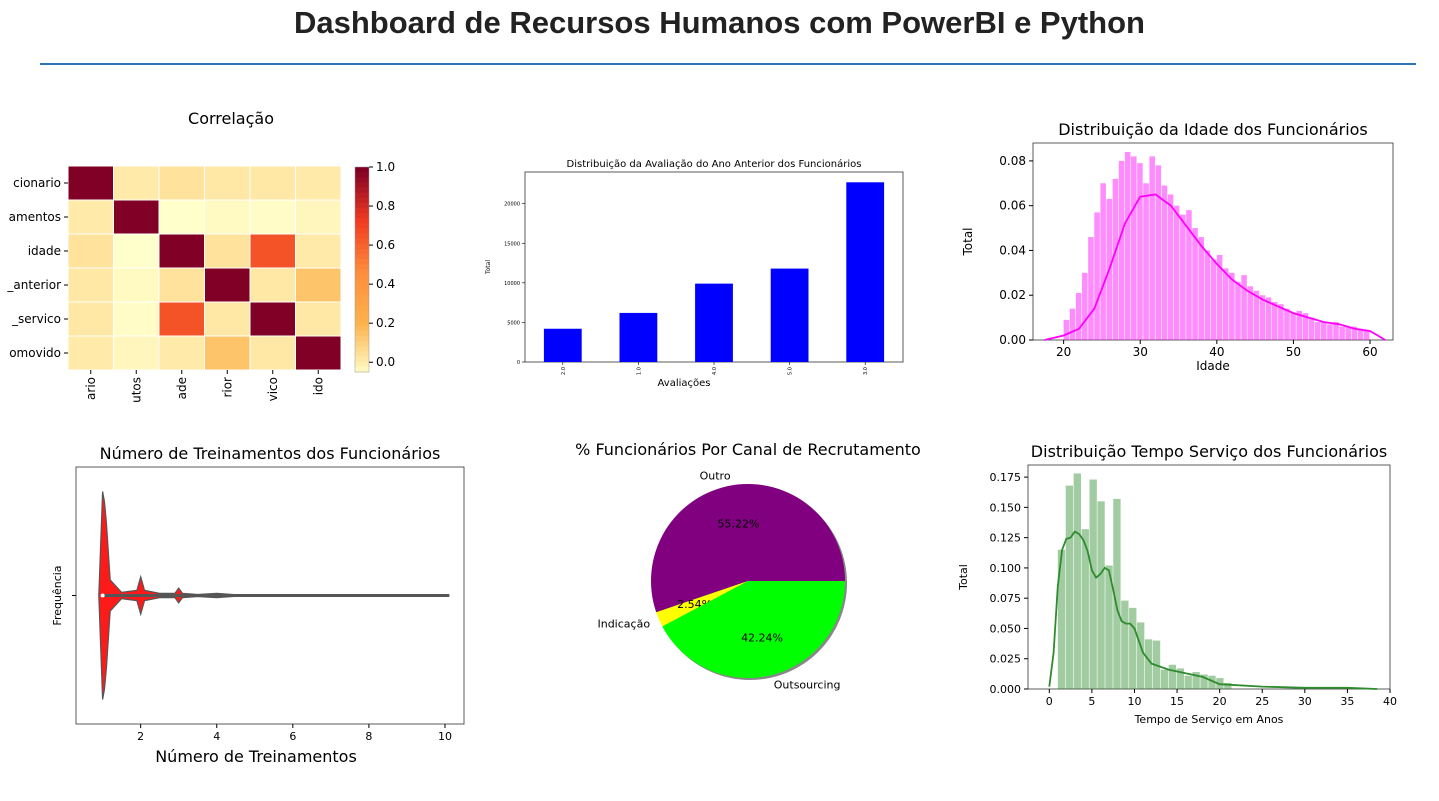 Image resolution: width=1439 pixels, height=801 pixels. I want to click on violin-x-tick-label: 2, so click(140, 736).